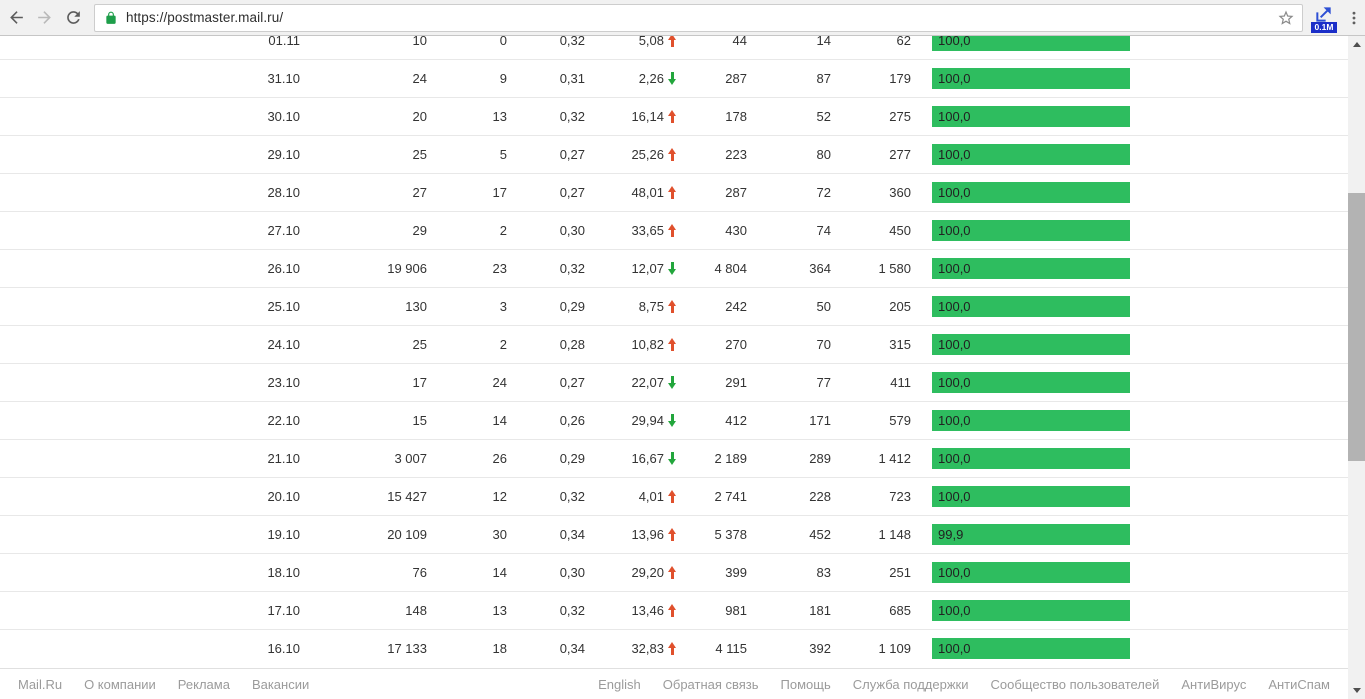 The height and width of the screenshot is (699, 1365). Describe the element at coordinates (283, 496) in the screenshot. I see `cell-date: 20.10` at that location.